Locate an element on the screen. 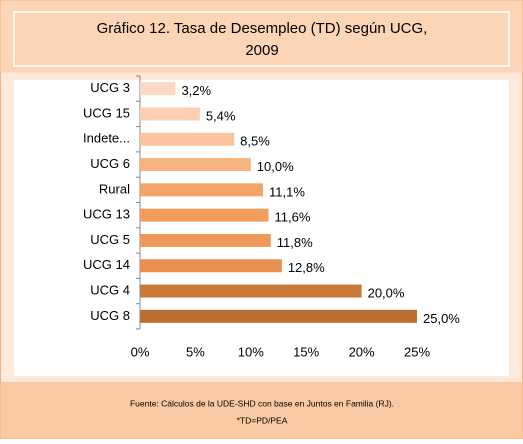  x-tick-label: 15% is located at coordinates (306, 351).